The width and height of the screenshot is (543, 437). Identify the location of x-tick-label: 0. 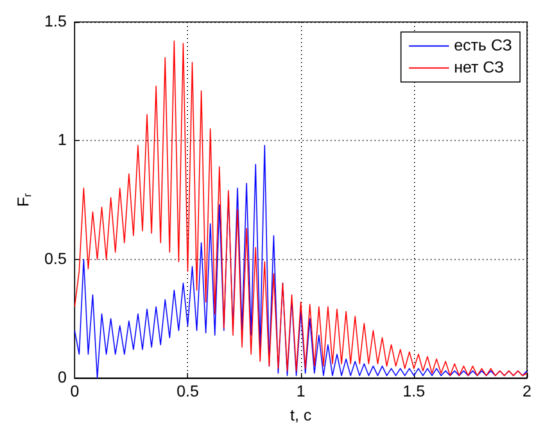
(75, 392).